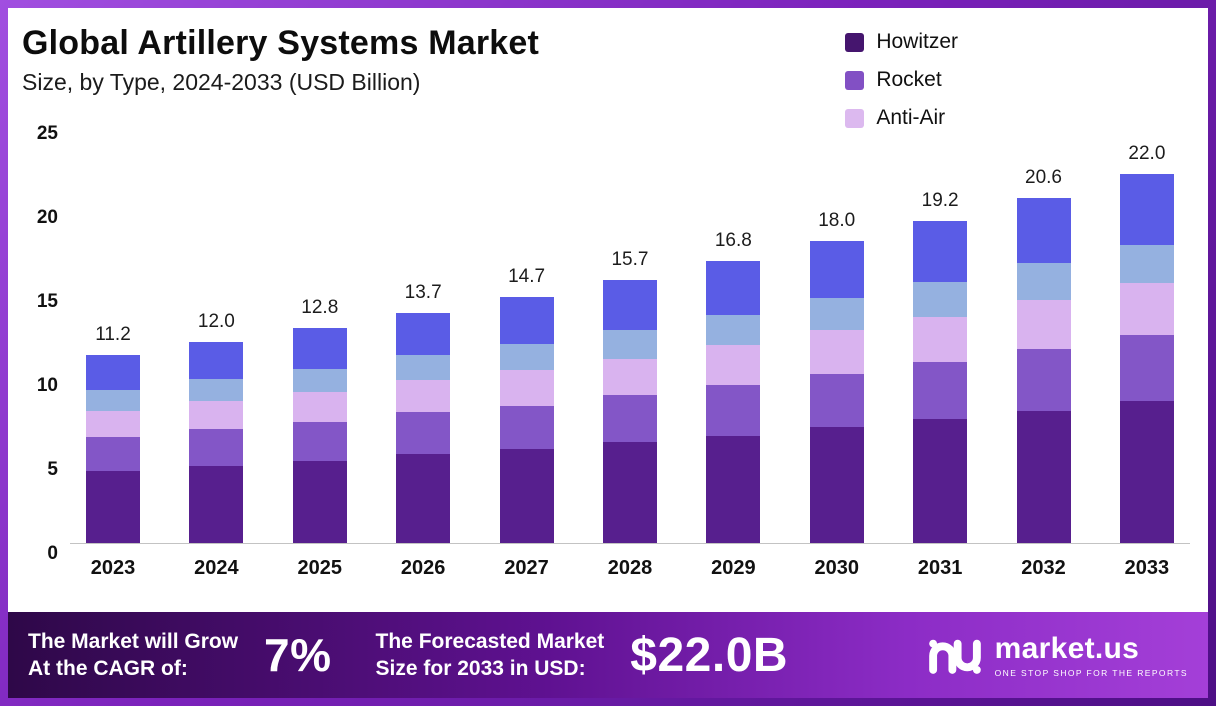 The image size is (1216, 706). I want to click on brand-logo: market.us ONE STOP SHOP FOR THE REPORTS, so click(1057, 655).